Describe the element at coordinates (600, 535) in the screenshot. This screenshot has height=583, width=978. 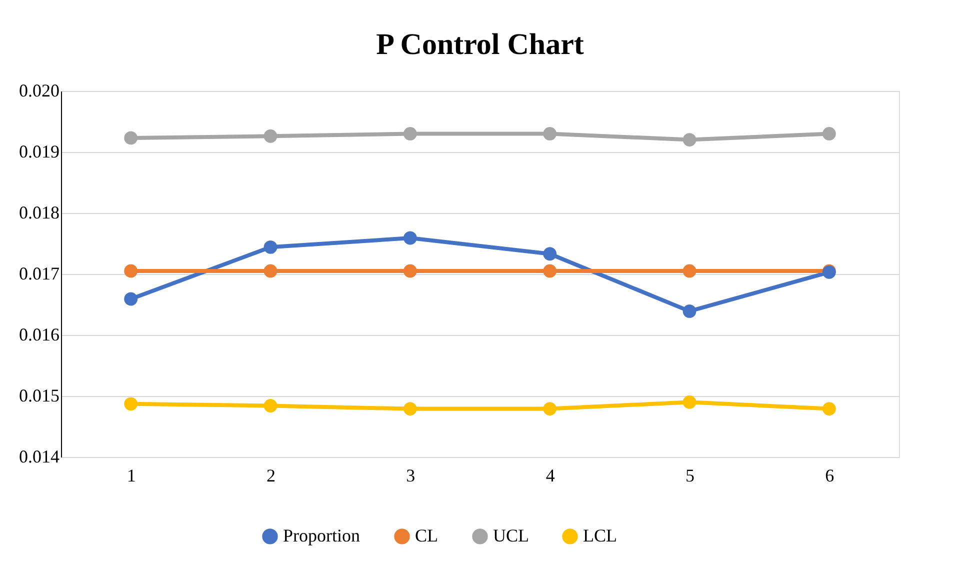
I see `legend-label: LCL` at that location.